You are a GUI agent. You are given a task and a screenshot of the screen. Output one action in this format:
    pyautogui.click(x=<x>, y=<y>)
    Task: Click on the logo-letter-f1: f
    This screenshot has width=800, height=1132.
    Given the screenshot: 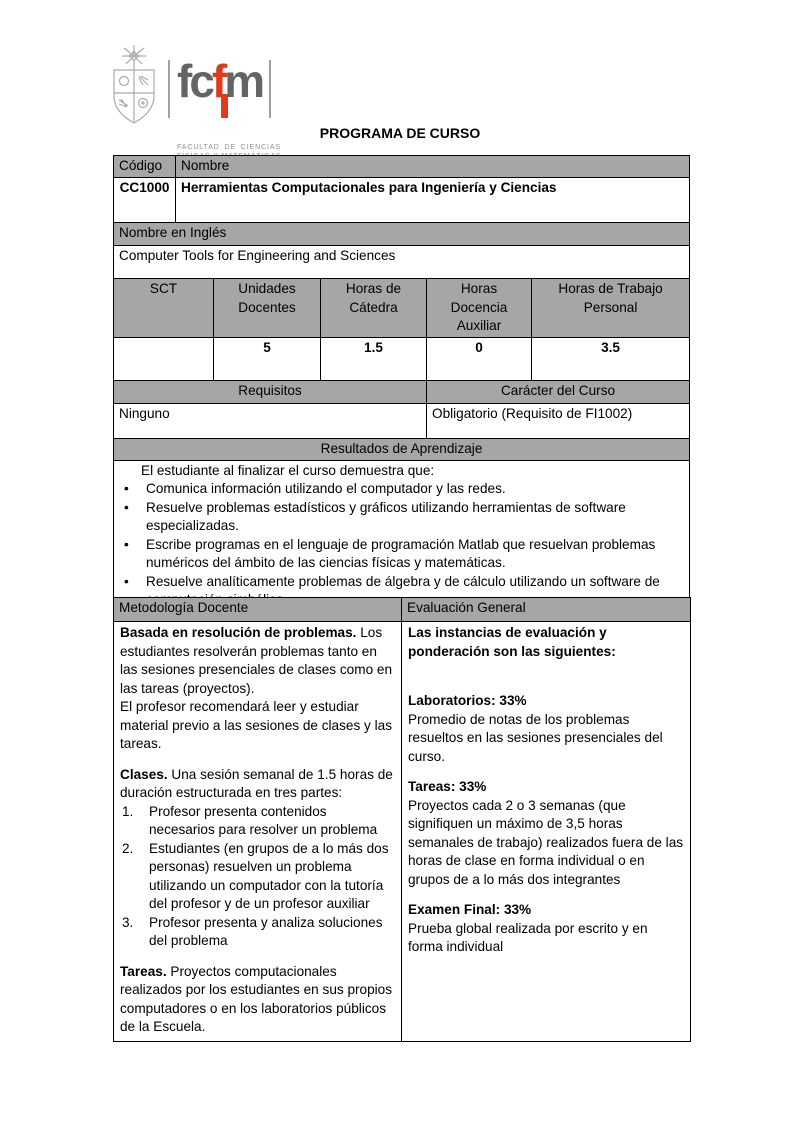 What is the action you would take?
    pyautogui.click(x=184, y=81)
    